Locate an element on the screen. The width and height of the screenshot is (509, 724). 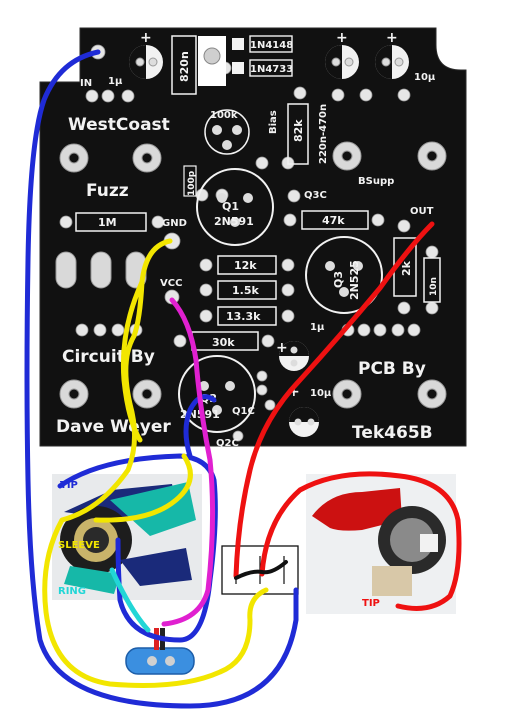
q3-part: 2N525 is located at coordinates (354, 280).